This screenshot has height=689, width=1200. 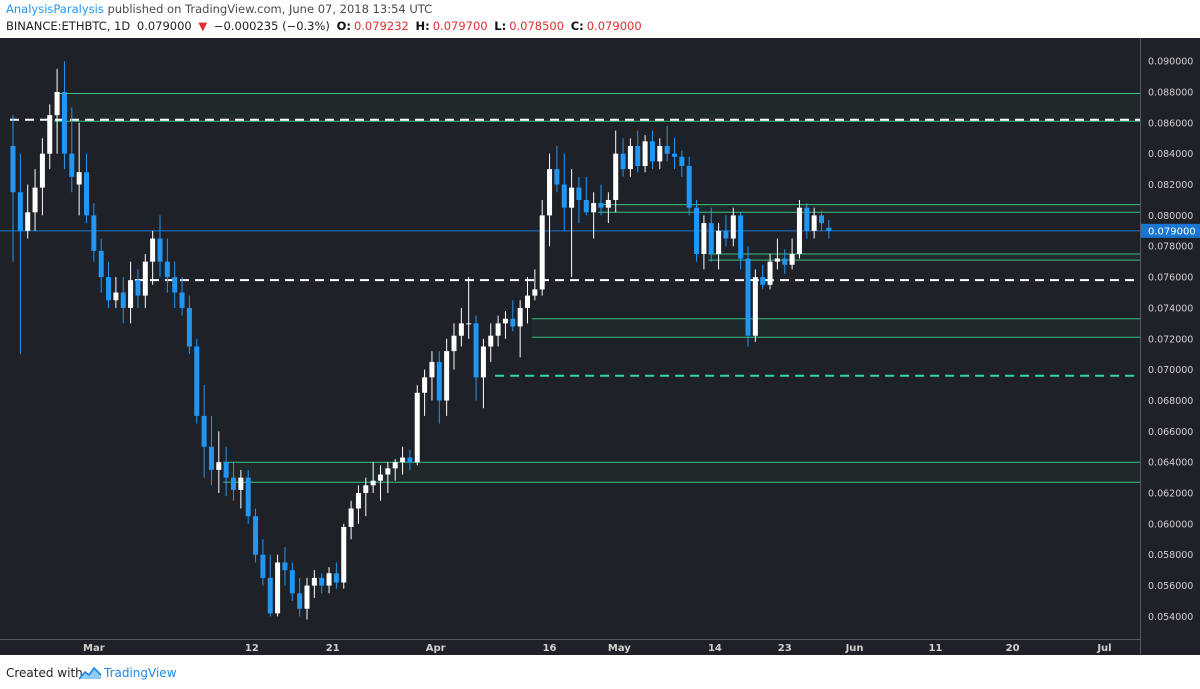 What do you see at coordinates (140, 673) in the screenshot?
I see `tradingview-brand: TradingView` at bounding box center [140, 673].